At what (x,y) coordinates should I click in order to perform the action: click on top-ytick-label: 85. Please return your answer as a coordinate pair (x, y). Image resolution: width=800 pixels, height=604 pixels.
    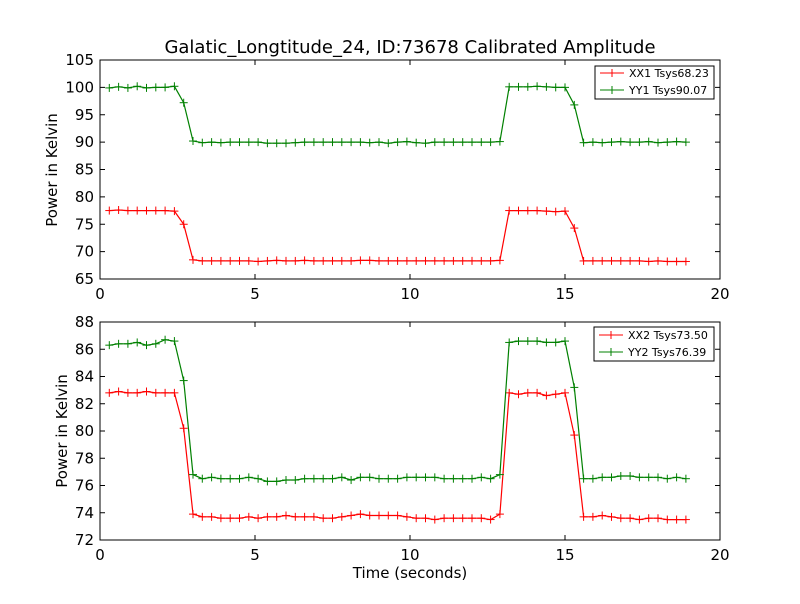
    Looking at the image, I should click on (84, 170).